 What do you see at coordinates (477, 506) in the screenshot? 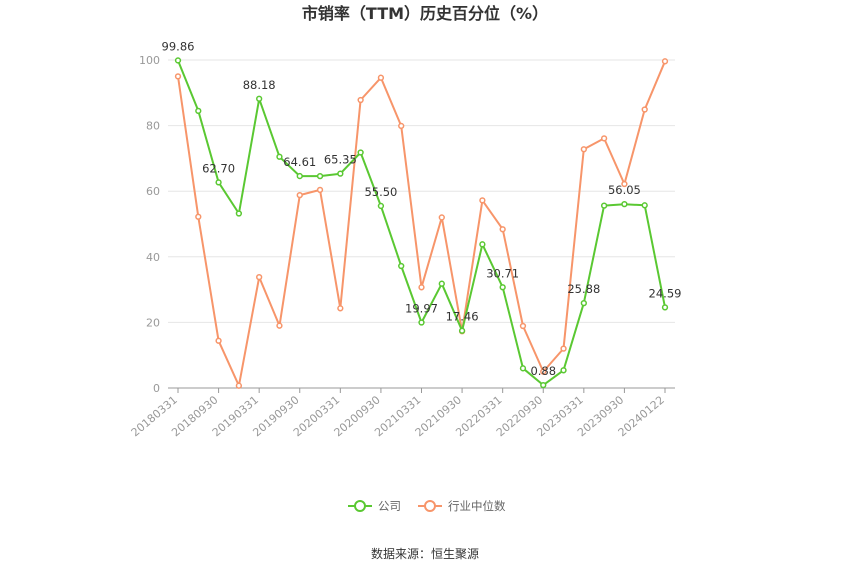
I see `legend-label: 行业中位数` at bounding box center [477, 506].